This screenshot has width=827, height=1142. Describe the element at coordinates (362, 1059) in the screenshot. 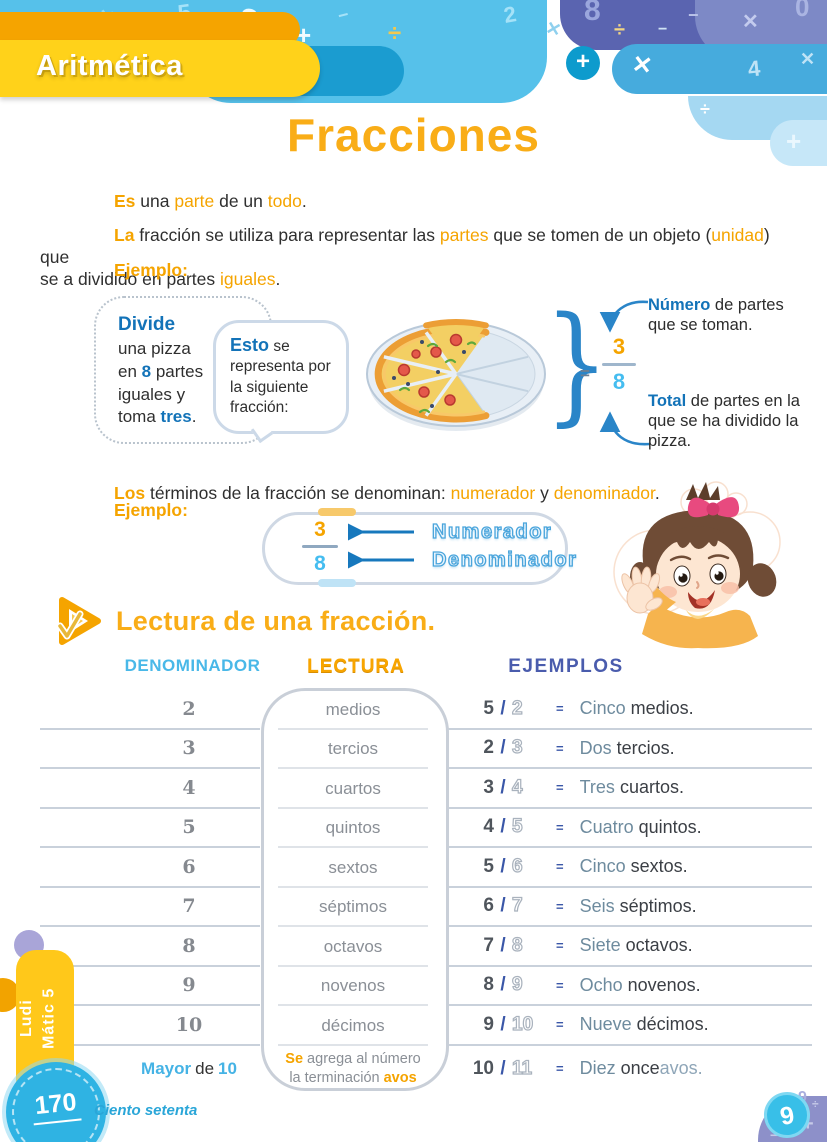

I see `text-fragment: agrega al número` at that location.